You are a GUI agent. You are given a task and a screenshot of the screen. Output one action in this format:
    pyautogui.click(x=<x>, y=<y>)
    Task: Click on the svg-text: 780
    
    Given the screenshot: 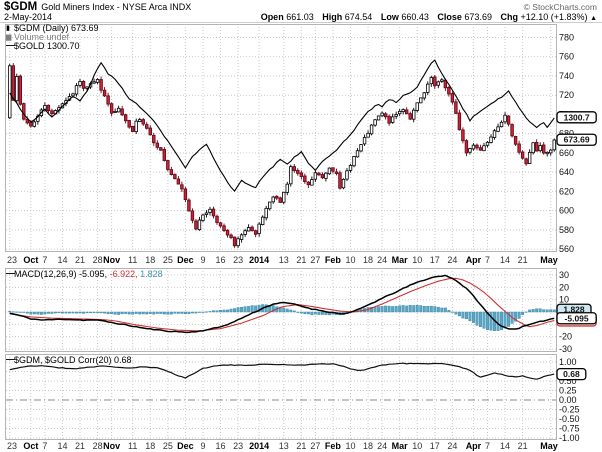 What is the action you would take?
    pyautogui.click(x=566, y=37)
    